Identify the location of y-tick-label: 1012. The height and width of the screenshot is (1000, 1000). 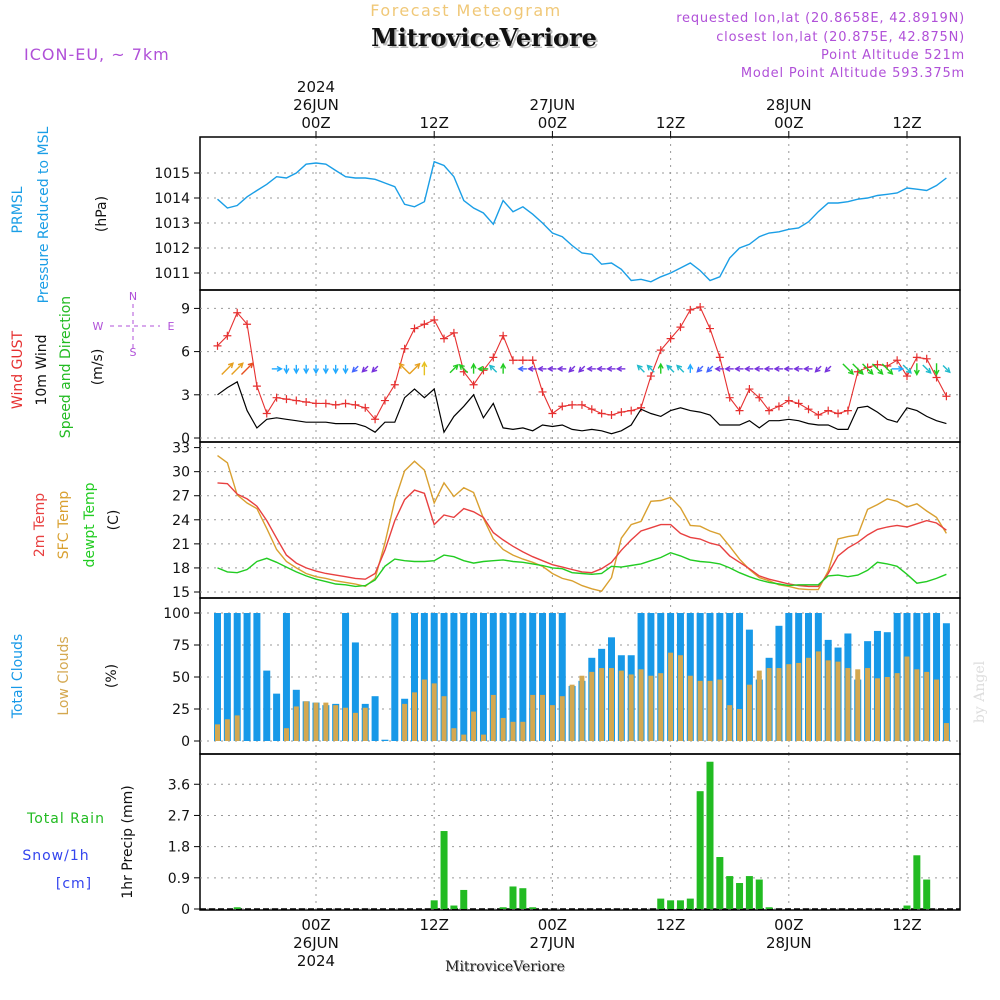
(172, 249).